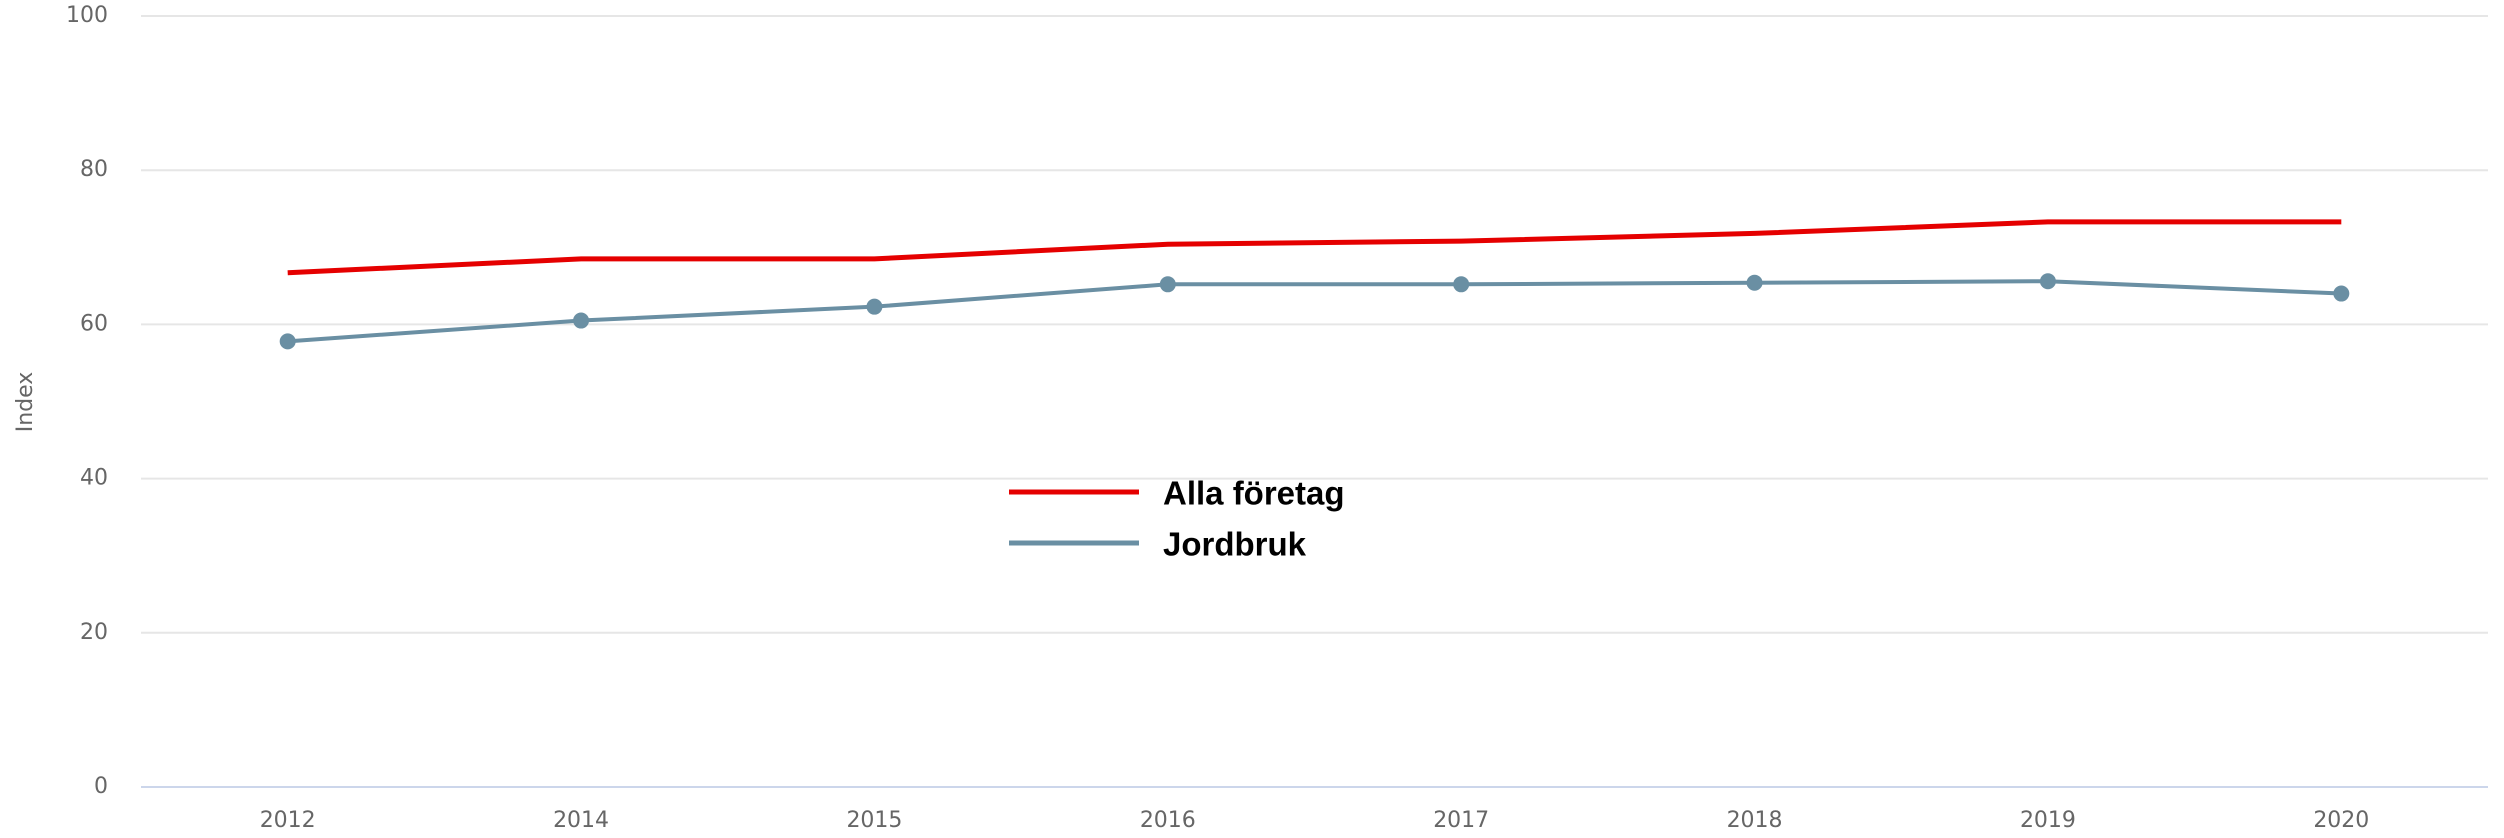 The height and width of the screenshot is (838, 2504). What do you see at coordinates (288, 820) in the screenshot?
I see `x-tick-label: 2012` at bounding box center [288, 820].